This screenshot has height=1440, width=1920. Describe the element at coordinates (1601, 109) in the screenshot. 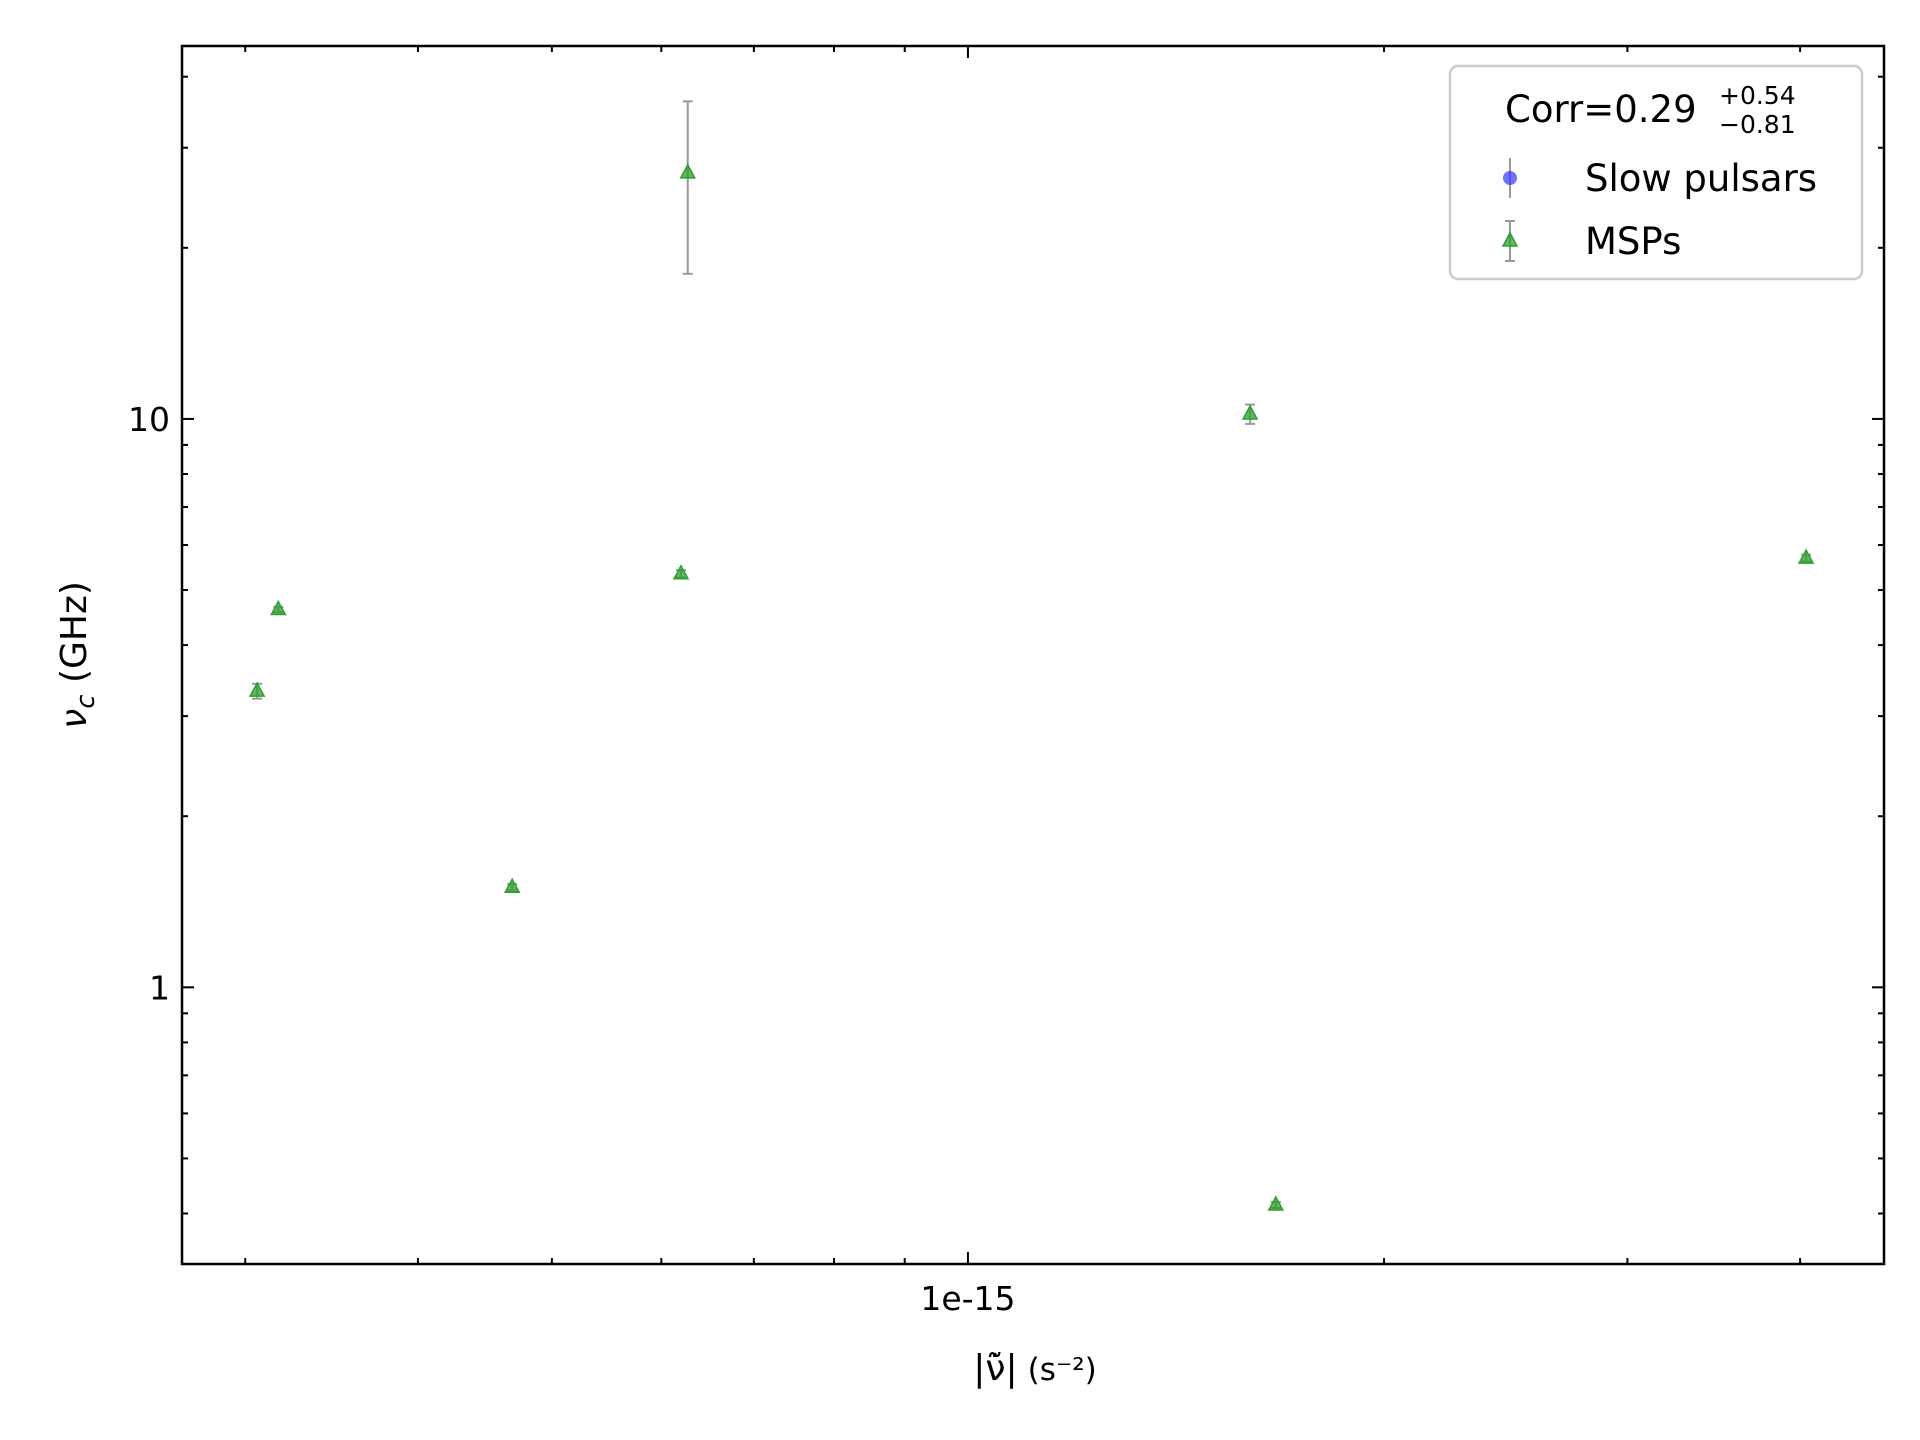

I see `legend-title: Corr=0.29` at that location.